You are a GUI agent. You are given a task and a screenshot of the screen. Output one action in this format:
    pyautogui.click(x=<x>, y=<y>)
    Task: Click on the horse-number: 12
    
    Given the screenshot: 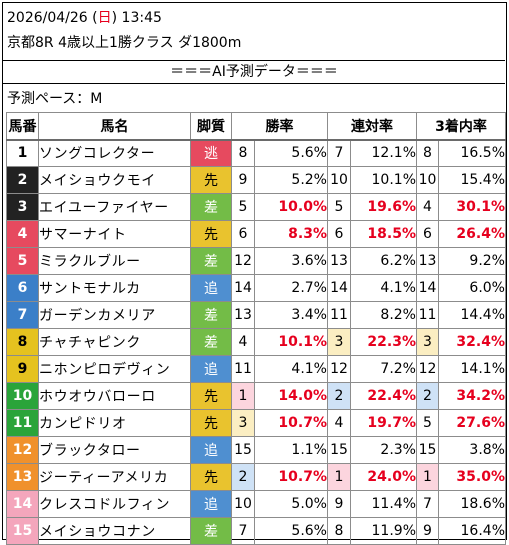 What is the action you would take?
    pyautogui.click(x=22, y=450)
    